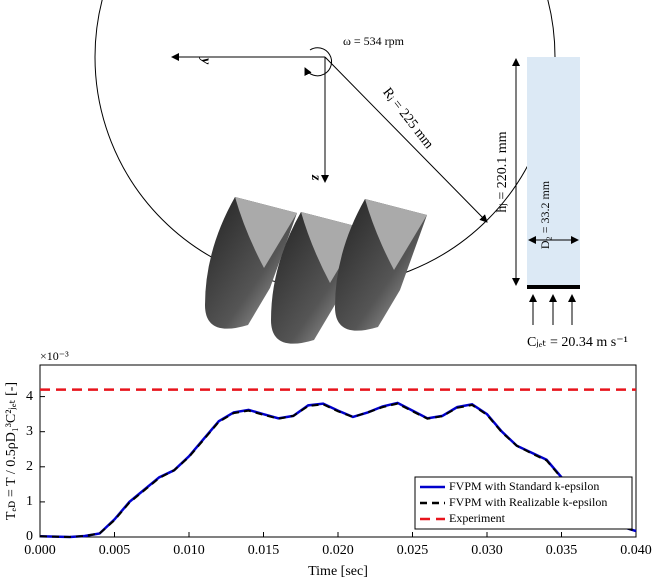 Image resolution: width=662 pixels, height=581 pixels. Describe the element at coordinates (29, 536) in the screenshot. I see `y-tick-label: 0` at that location.